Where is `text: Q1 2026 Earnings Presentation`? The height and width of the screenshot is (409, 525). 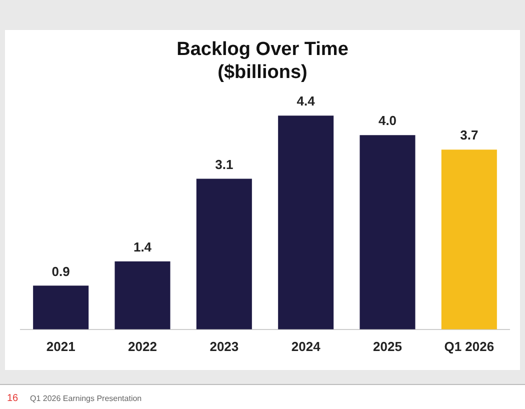
text: Q1 2026 Earnings Presentation is located at coordinates (86, 398).